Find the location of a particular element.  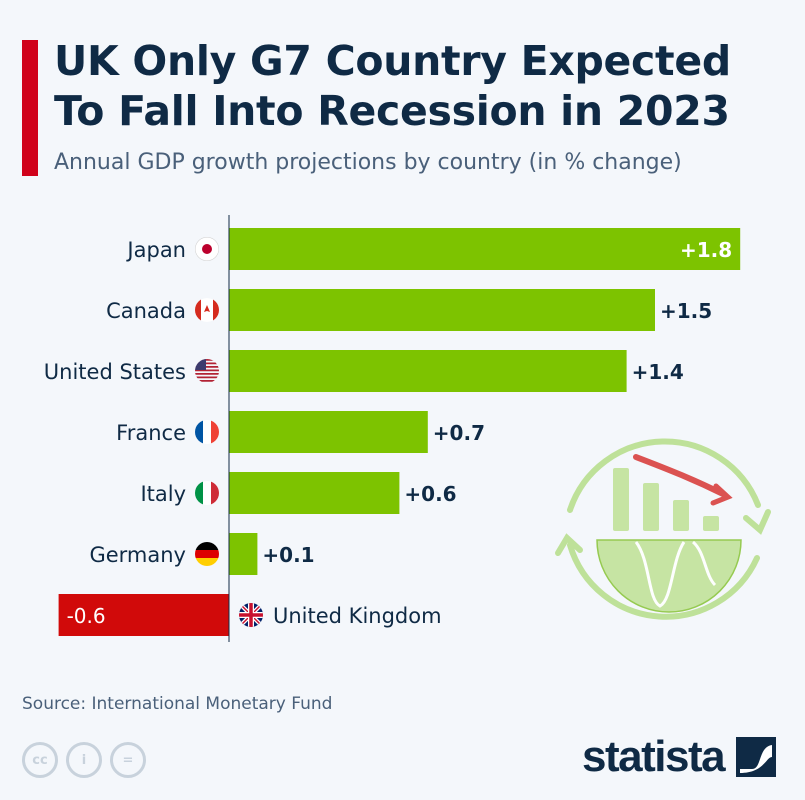

category-label: United Kingdom is located at coordinates (357, 616).